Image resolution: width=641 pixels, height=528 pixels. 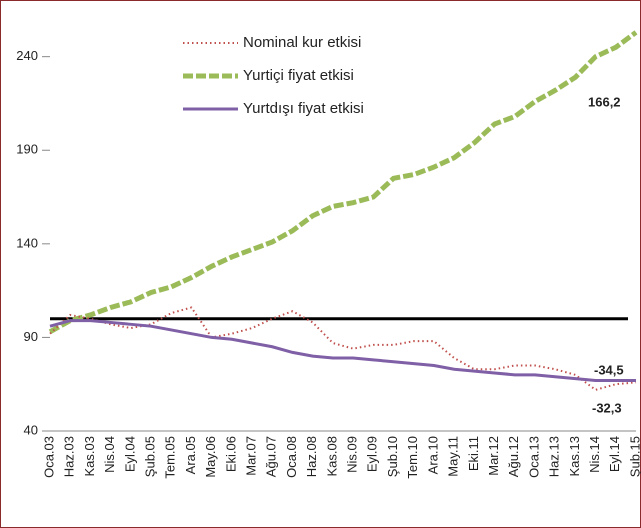 I want to click on annotation: -32,3, so click(x=607, y=407).